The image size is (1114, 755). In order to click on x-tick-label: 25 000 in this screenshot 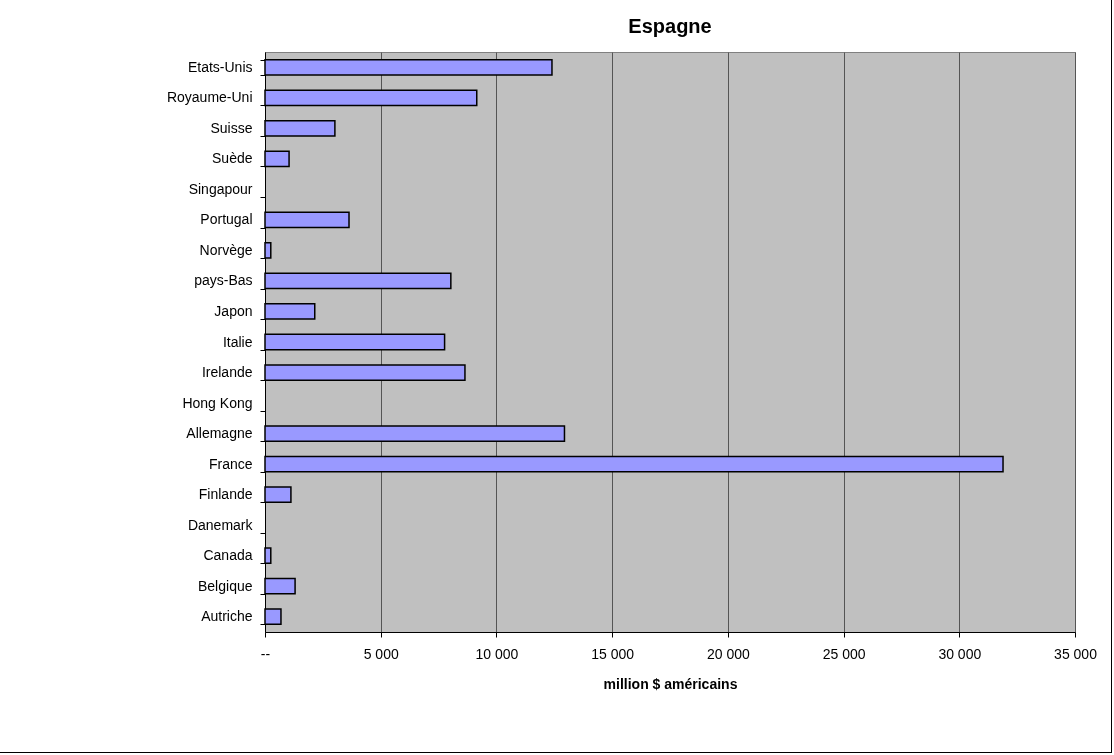, I will do `click(844, 653)`.